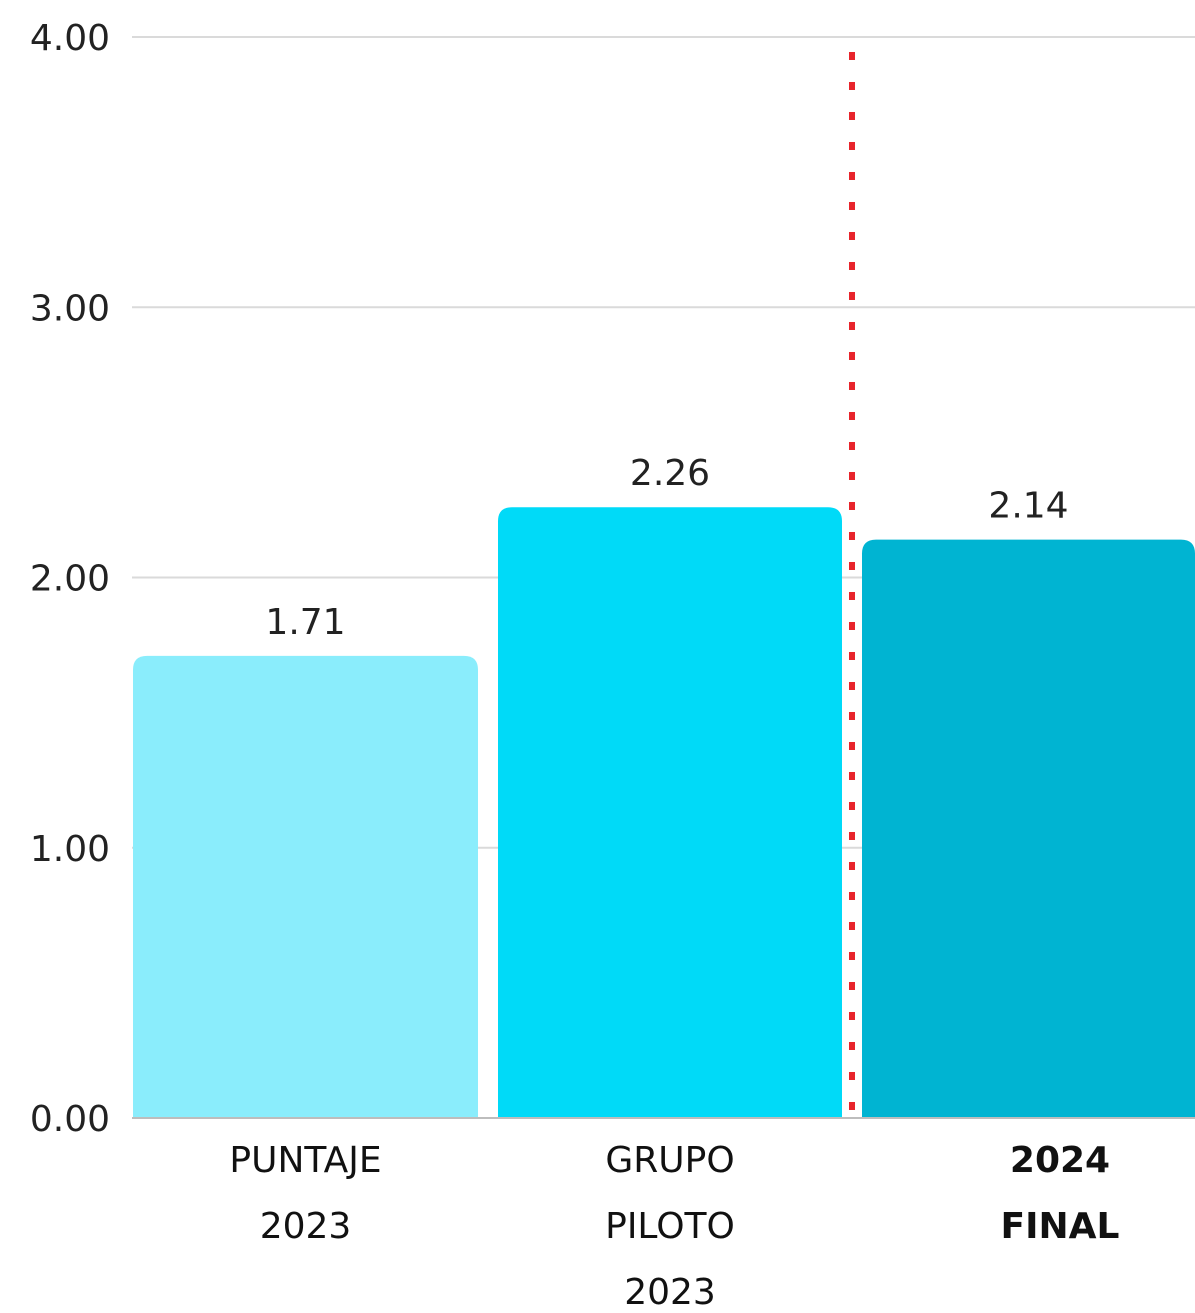 This screenshot has width=1195, height=1313. What do you see at coordinates (670, 1226) in the screenshot?
I see `x-tick-label: PILOTO` at bounding box center [670, 1226].